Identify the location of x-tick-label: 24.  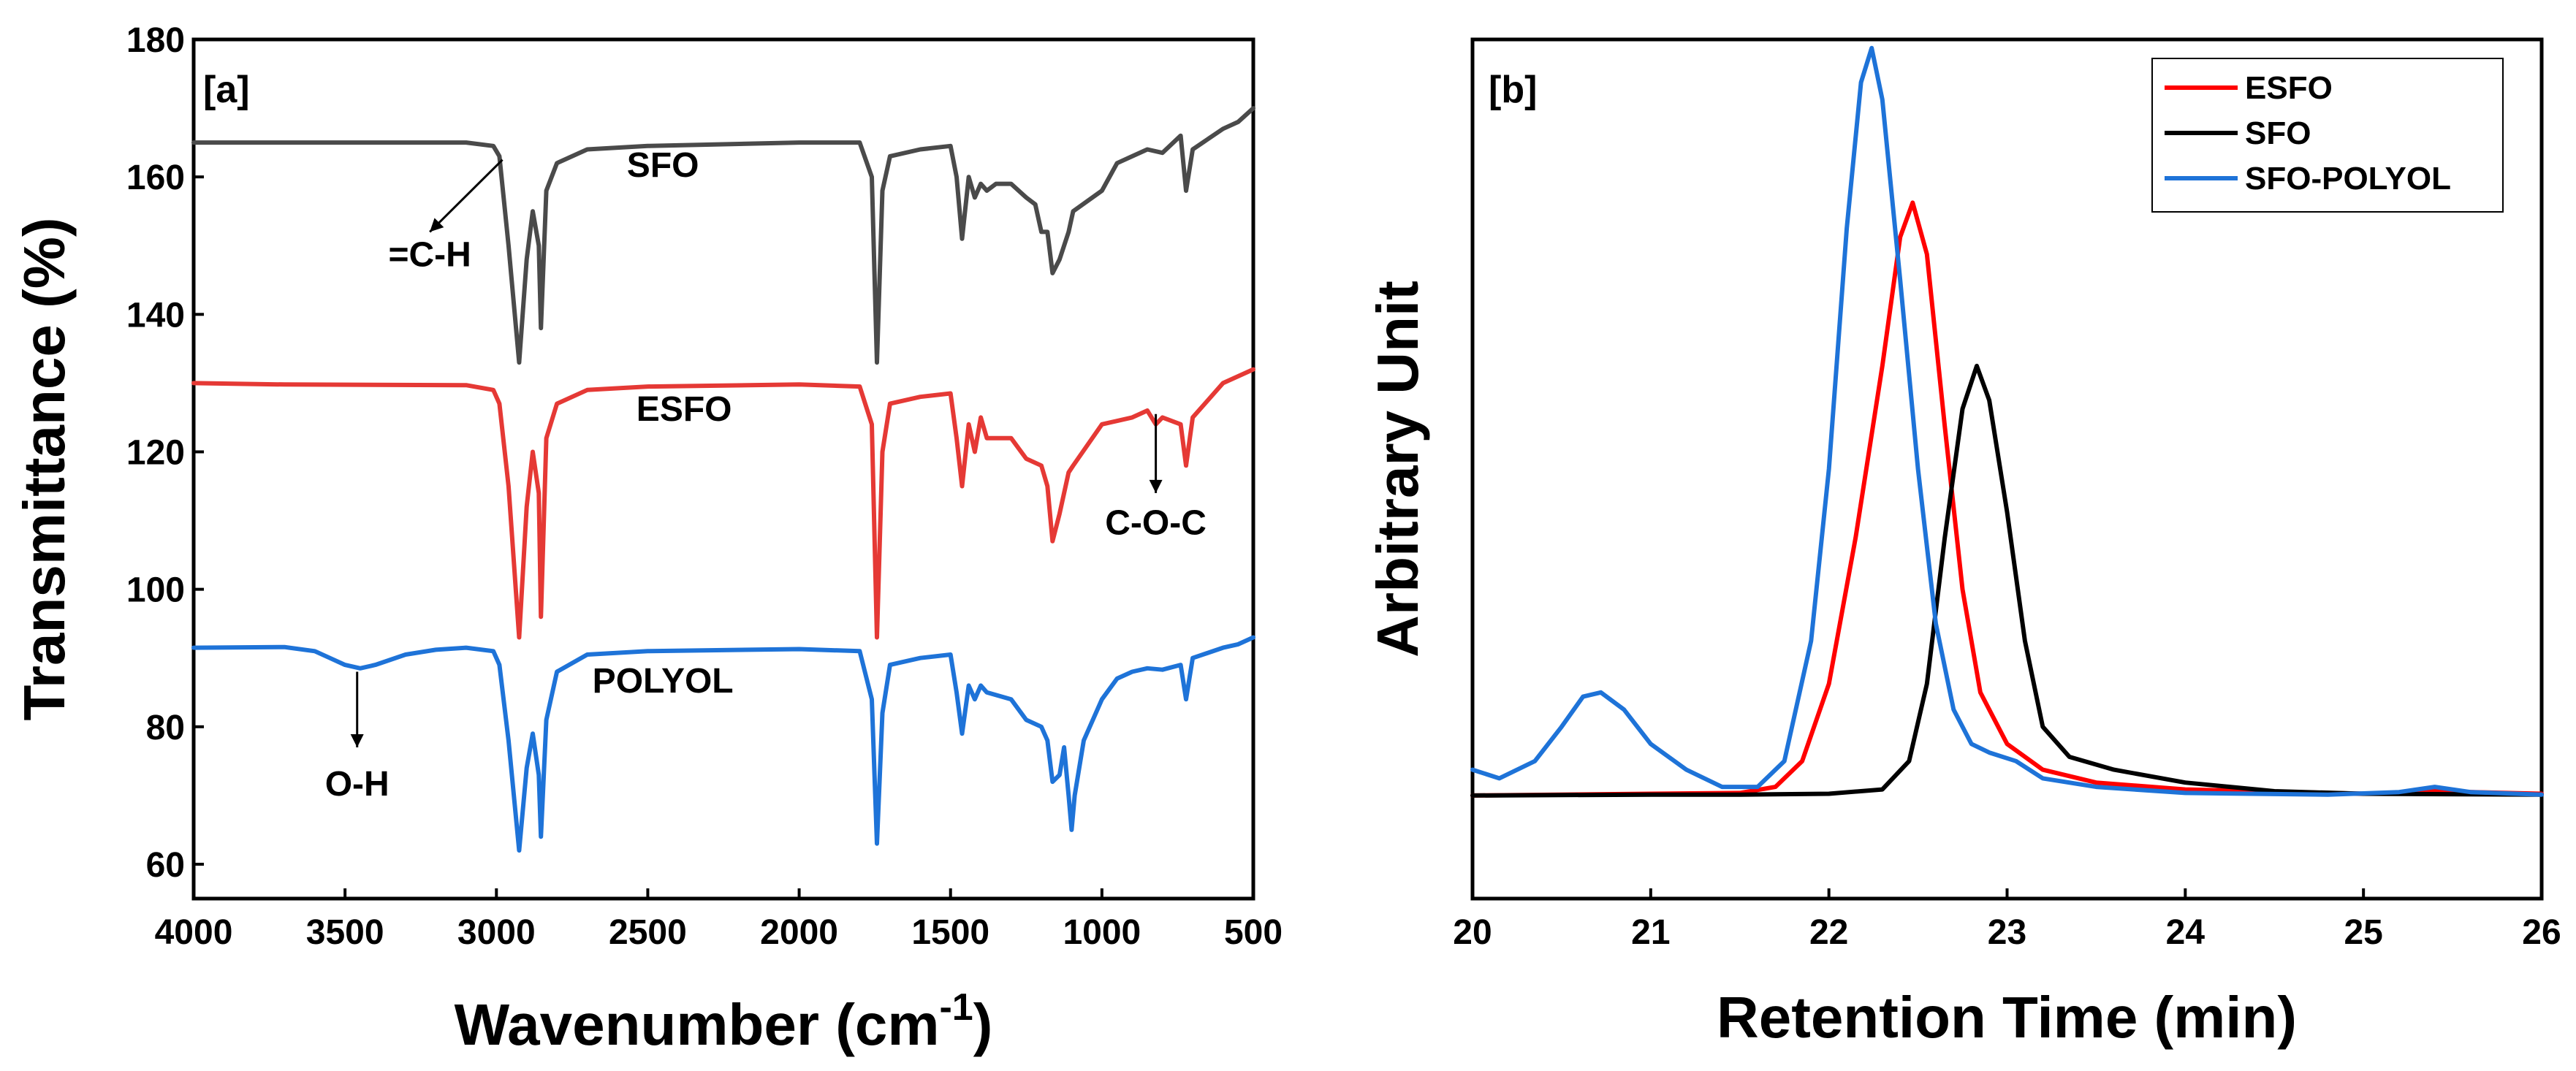
(2185, 932).